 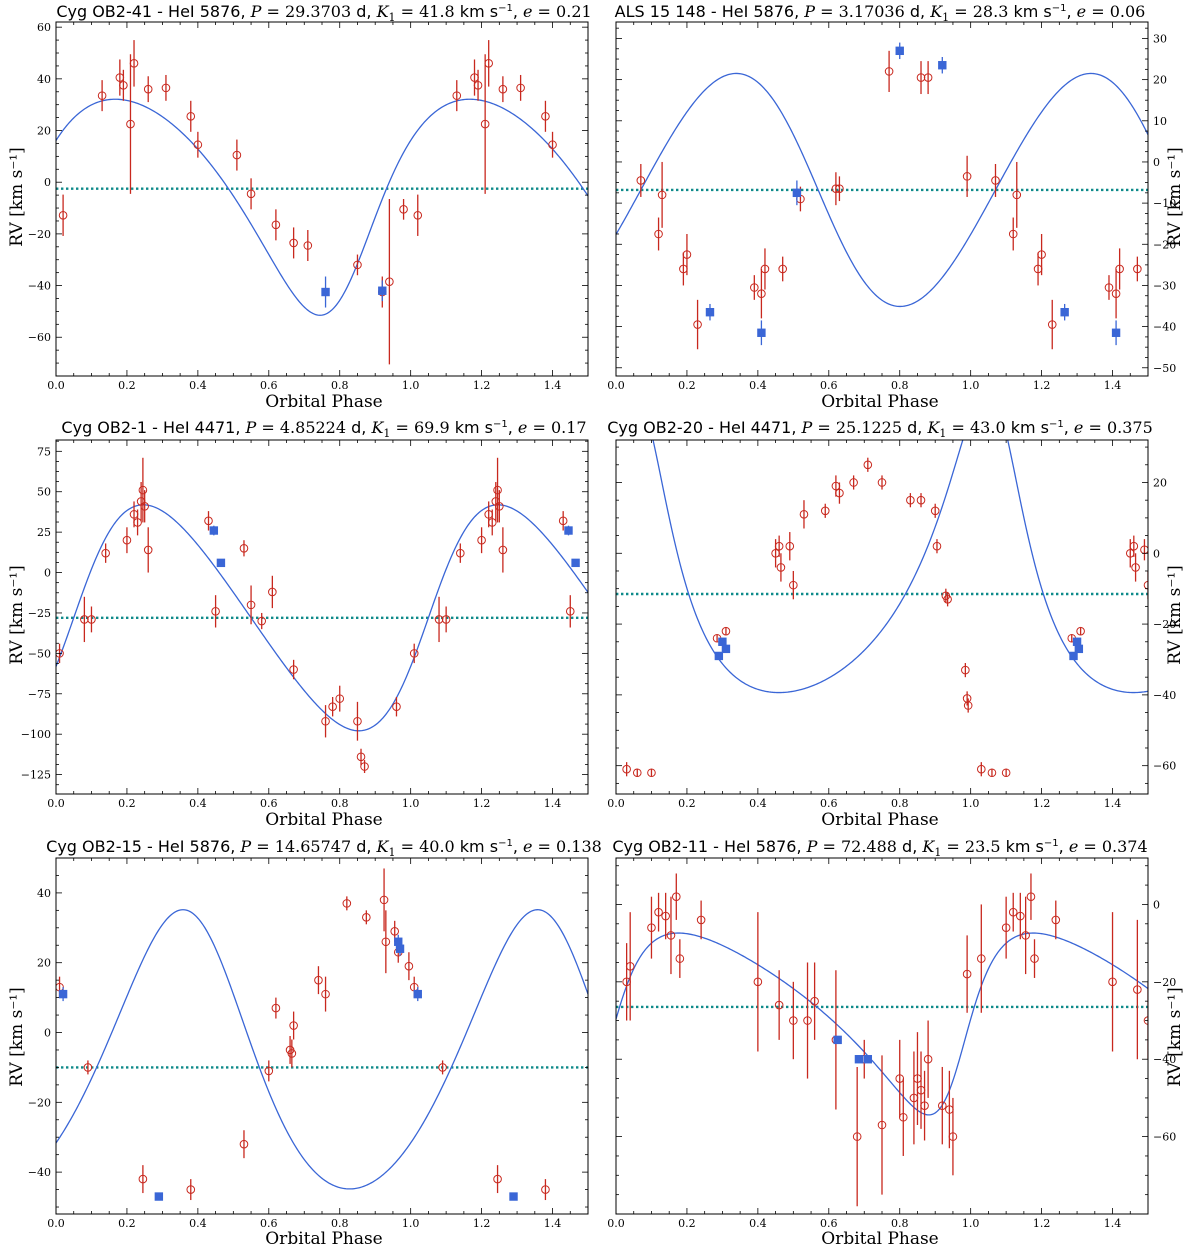 I want to click on x-tick-label: 0.0, so click(x=56, y=1223).